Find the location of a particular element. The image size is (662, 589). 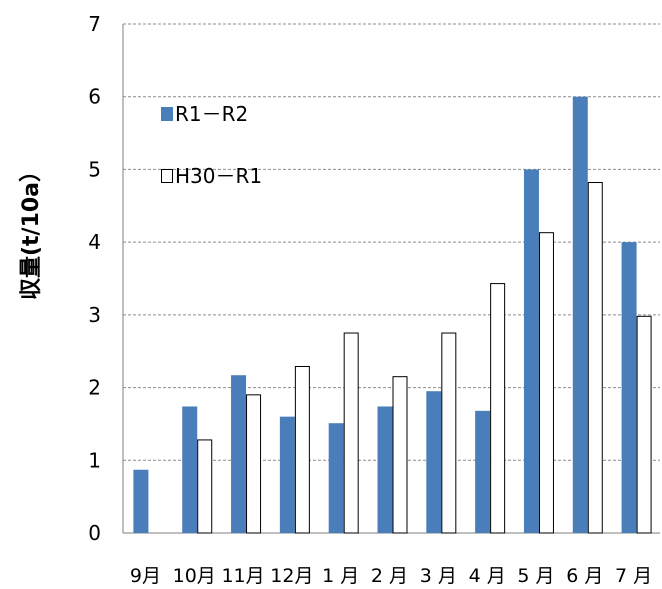

legend-label-0: R1－R2 is located at coordinates (211, 114).